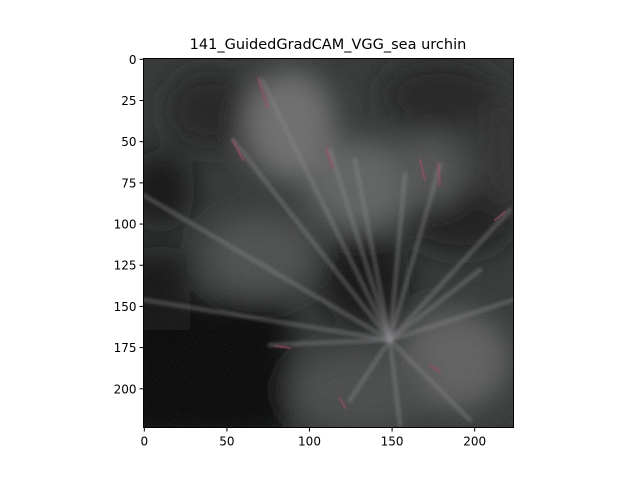 Image resolution: width=640 pixels, height=480 pixels. What do you see at coordinates (125, 225) in the screenshot?
I see `y-tick-label: 100` at bounding box center [125, 225].